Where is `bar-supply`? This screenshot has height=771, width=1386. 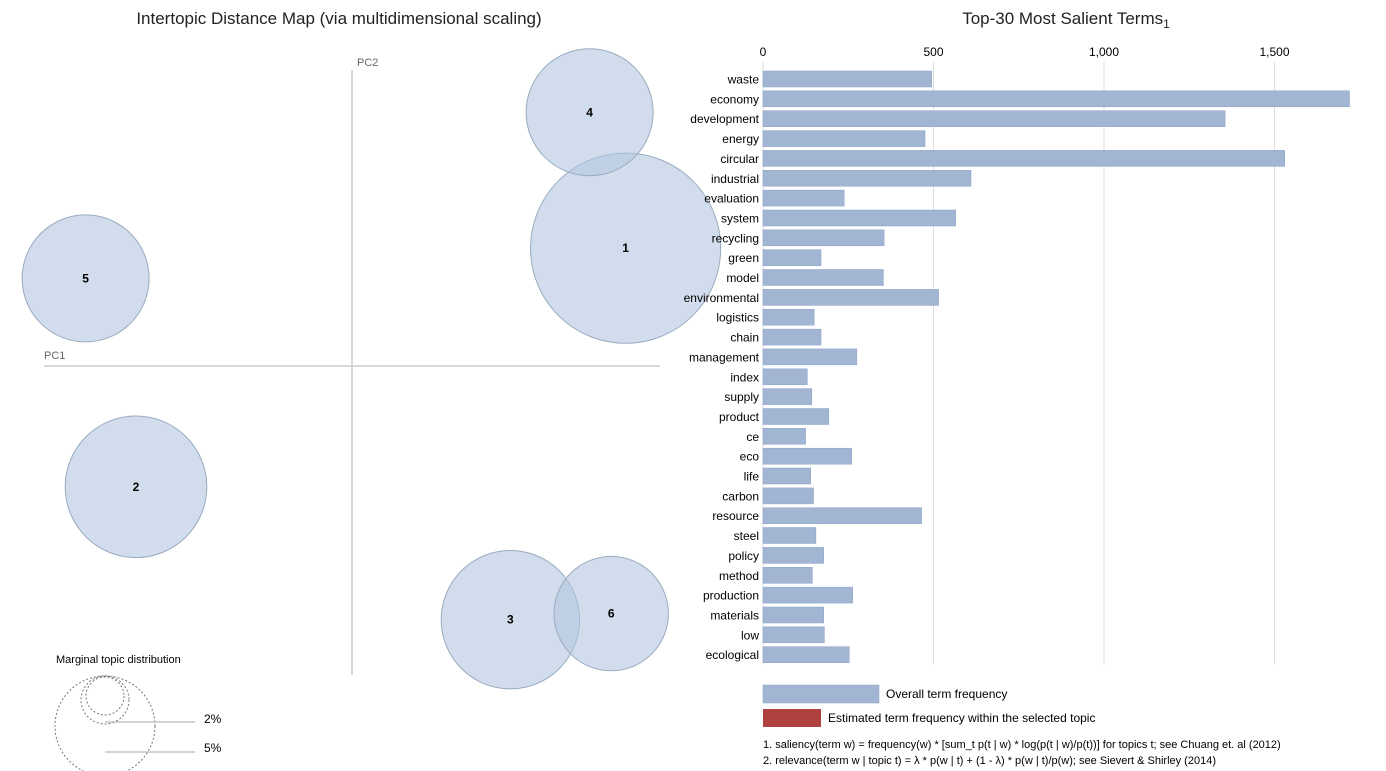 bar-supply is located at coordinates (787, 396).